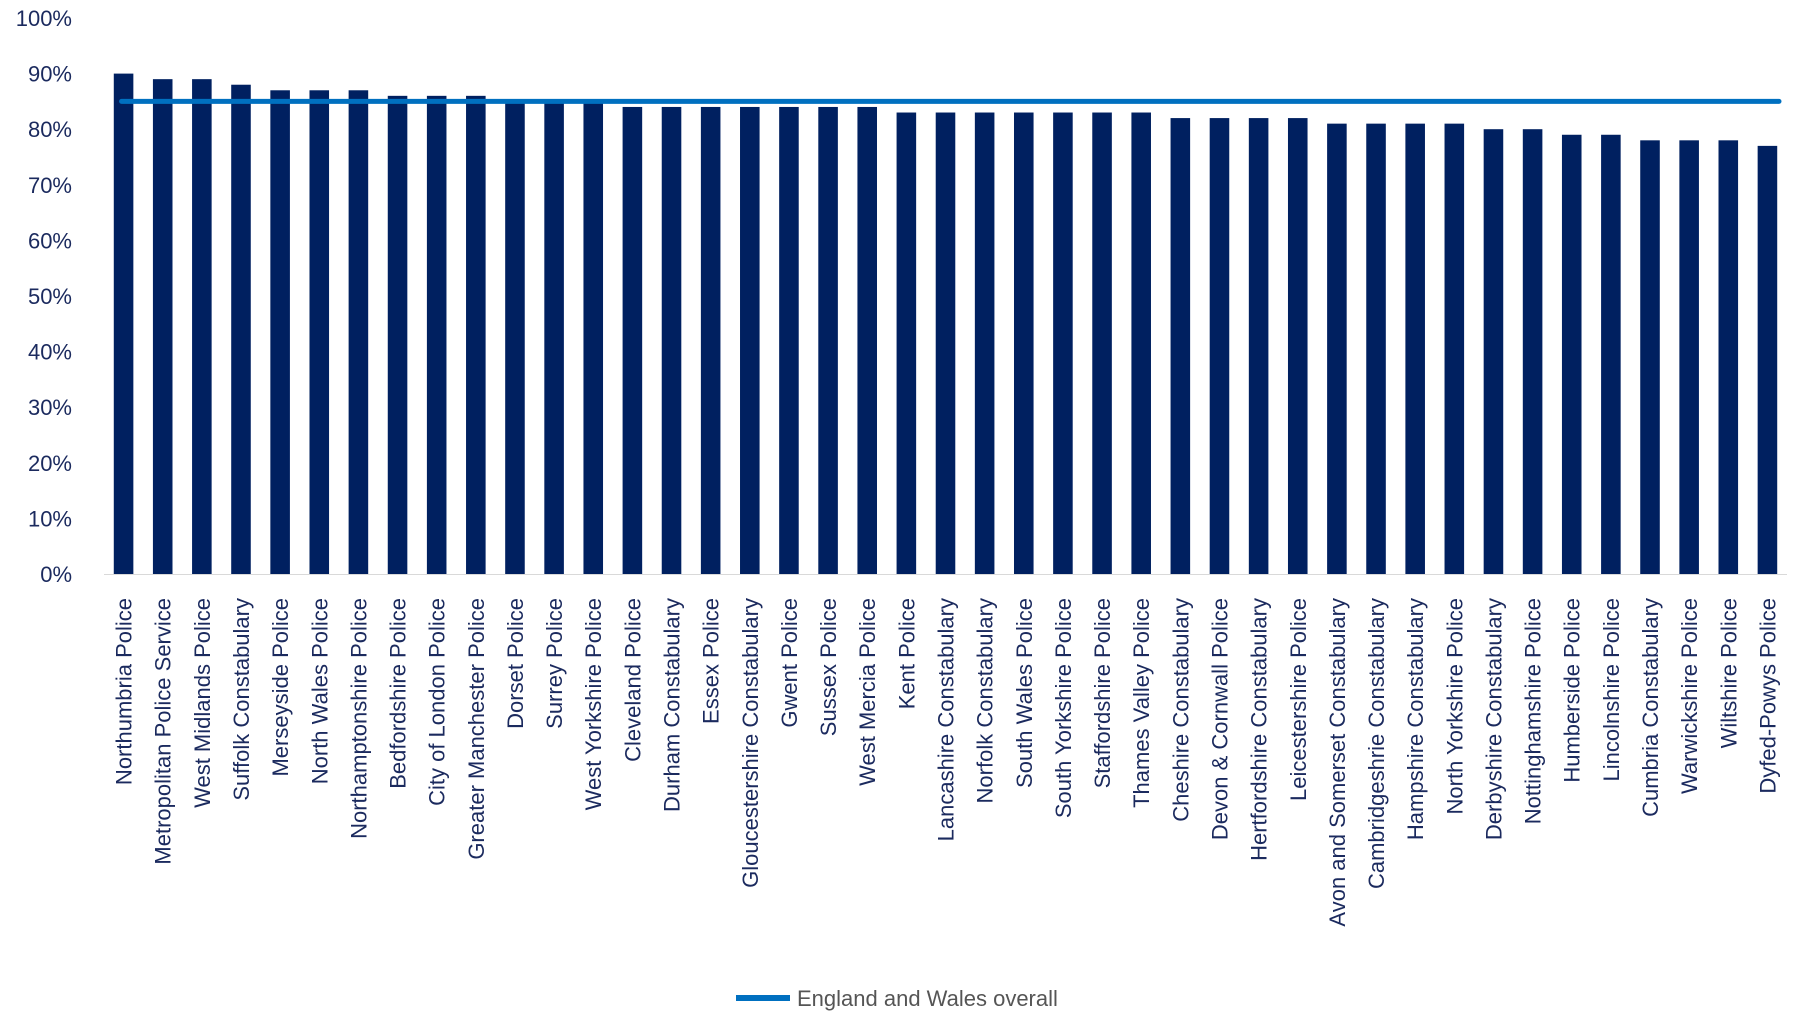  I want to click on legend-label: England and Wales overall, so click(927, 998).